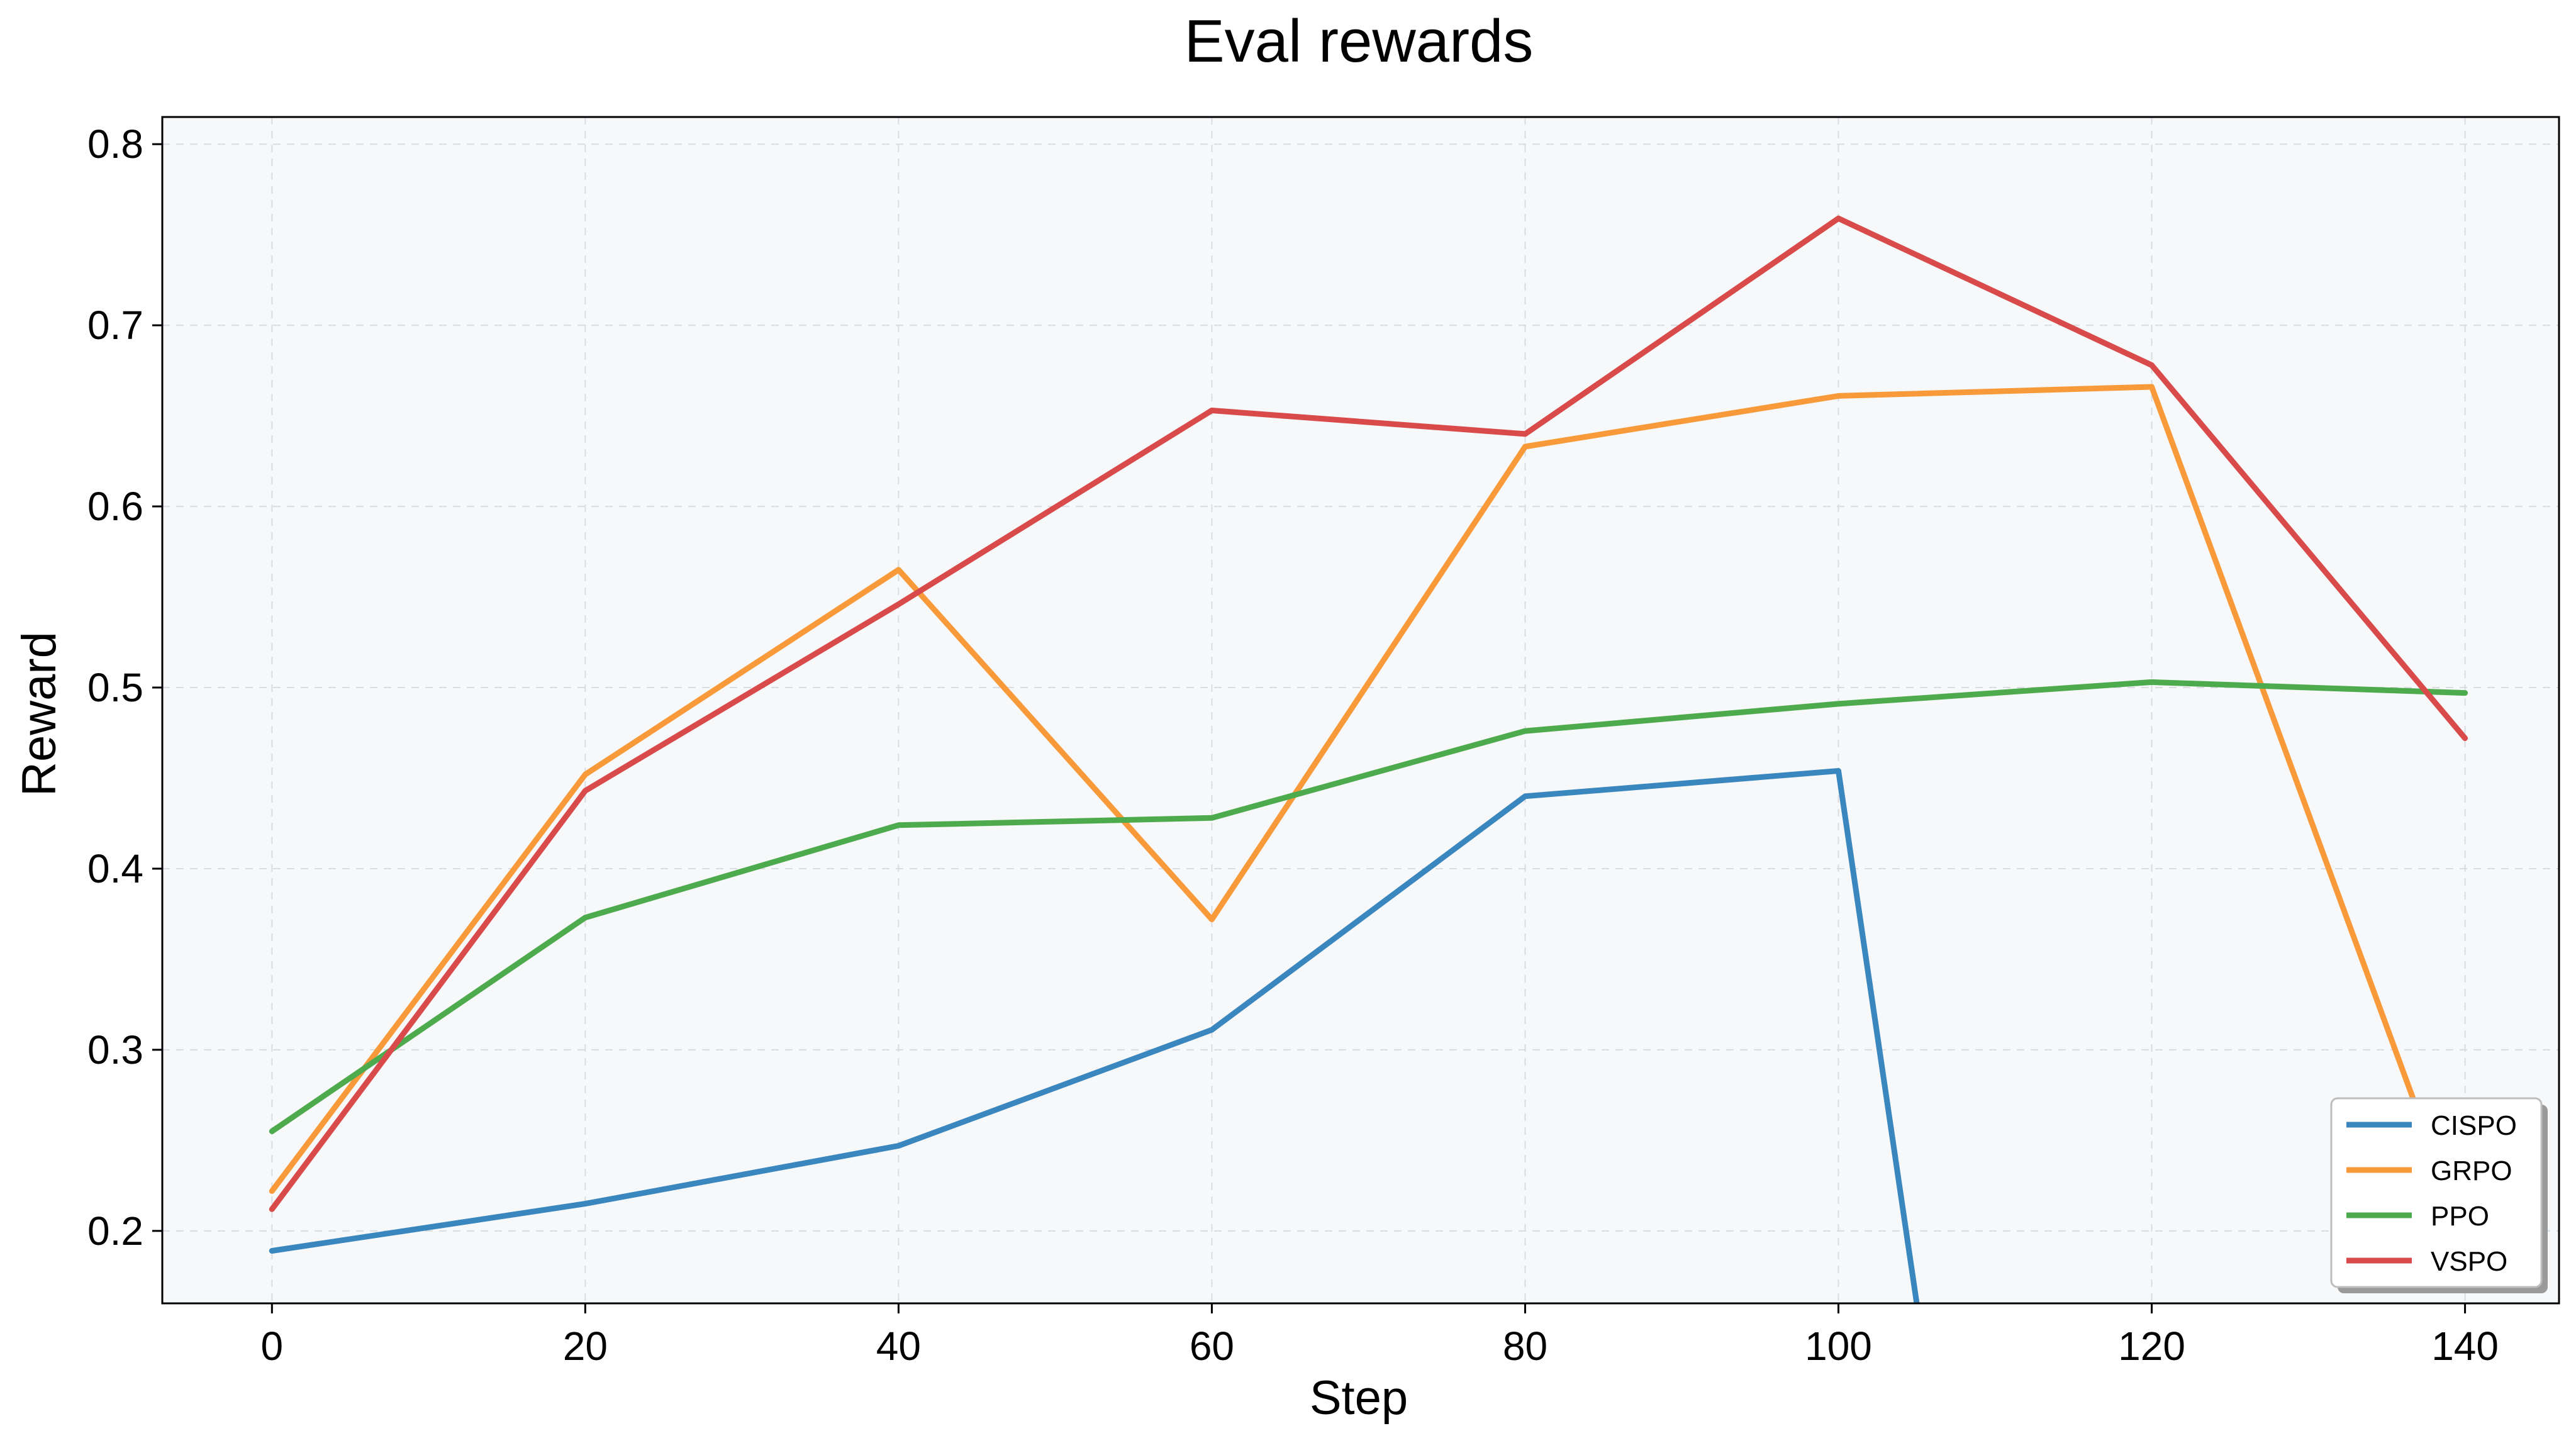  I want to click on x-tick-label: 80, so click(1525, 1346).